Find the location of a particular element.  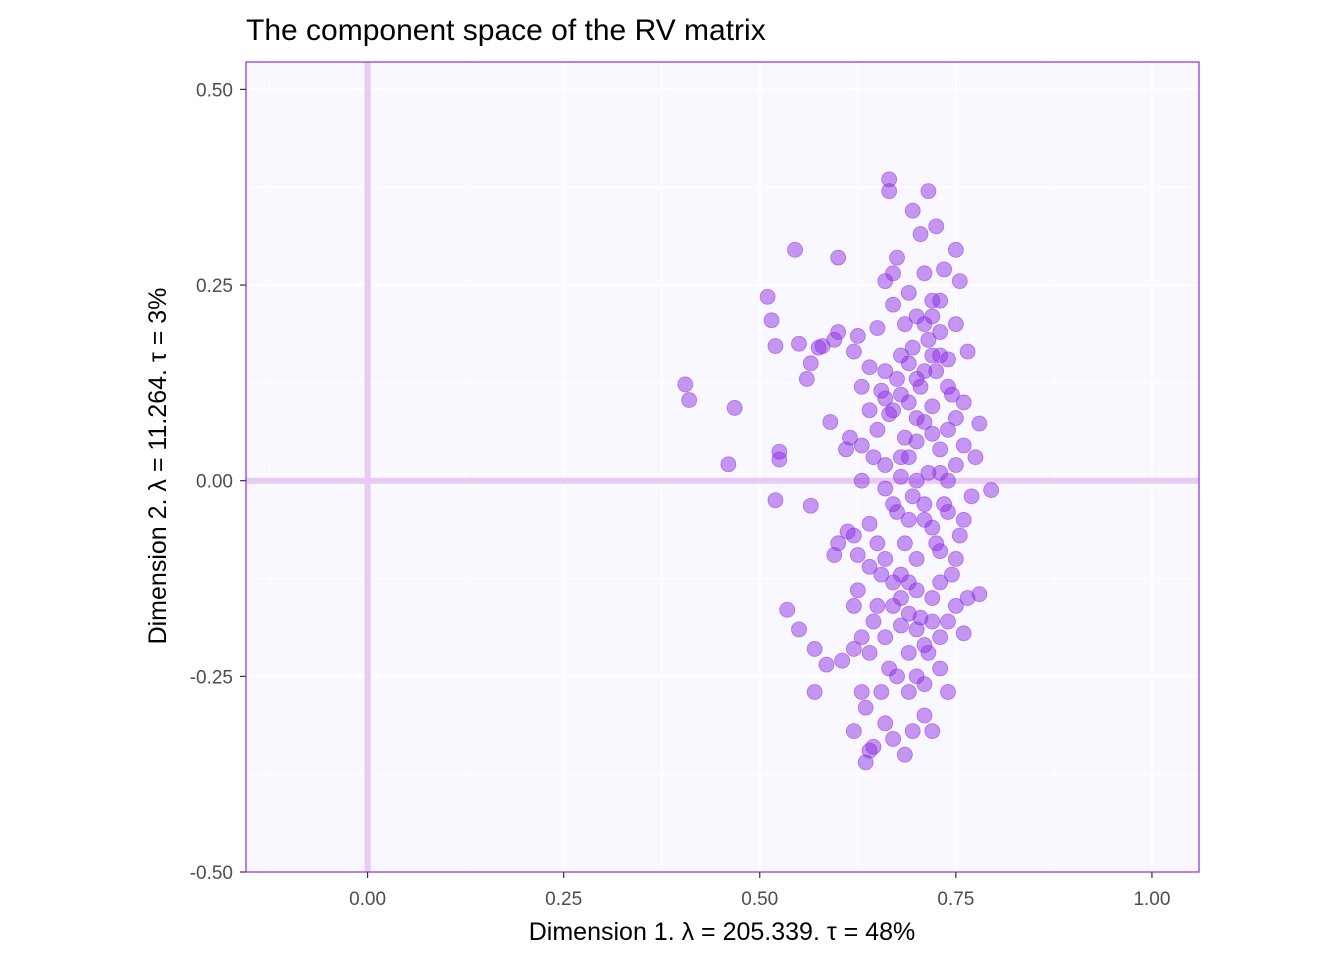

y-axis-label: Dimension 2. λ = 11.264. τ = 3% is located at coordinates (158, 466).